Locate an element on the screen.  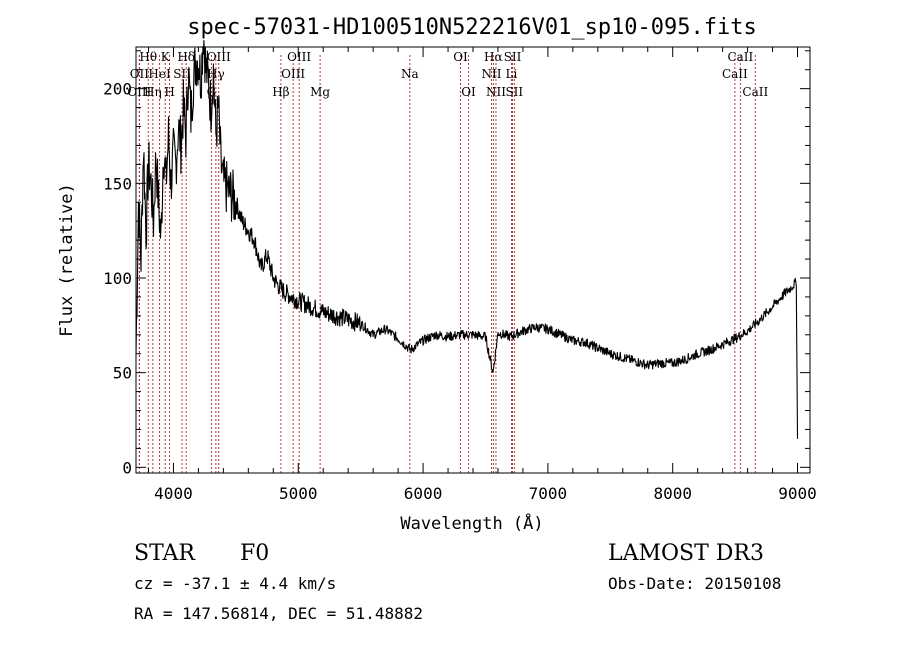
x-tick-label: 6000 is located at coordinates (423, 493).